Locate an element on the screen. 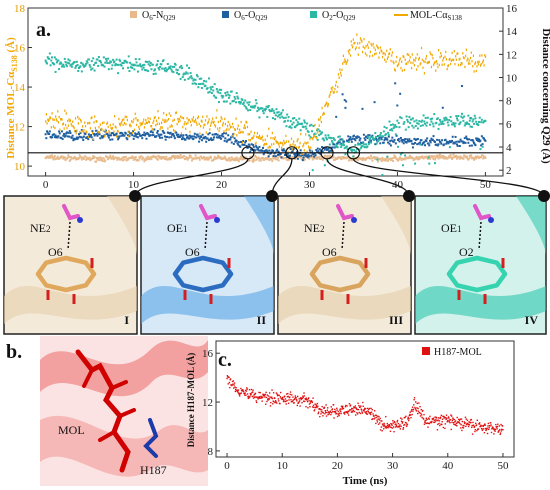 The image size is (550, 490). legend-marker is located at coordinates (133, 14).